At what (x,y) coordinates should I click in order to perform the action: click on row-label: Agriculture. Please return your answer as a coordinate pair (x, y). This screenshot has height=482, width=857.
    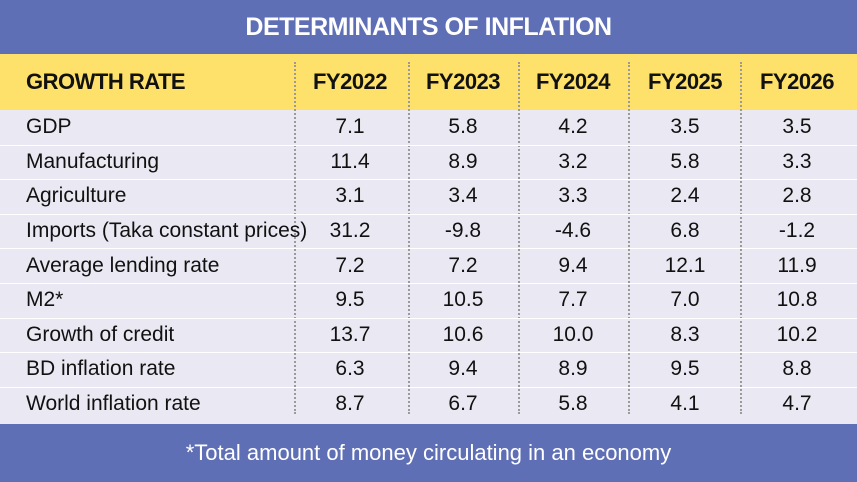
    Looking at the image, I should click on (76, 196).